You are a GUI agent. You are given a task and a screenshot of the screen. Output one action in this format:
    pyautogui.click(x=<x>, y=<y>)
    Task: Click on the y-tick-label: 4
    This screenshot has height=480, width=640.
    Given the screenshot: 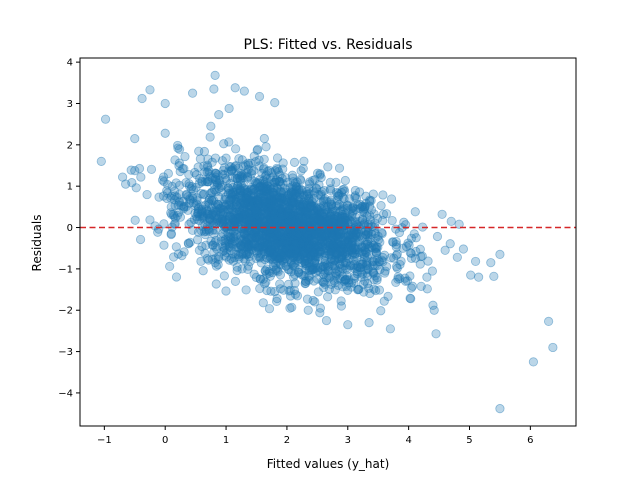 What is the action you would take?
    pyautogui.click(x=70, y=63)
    